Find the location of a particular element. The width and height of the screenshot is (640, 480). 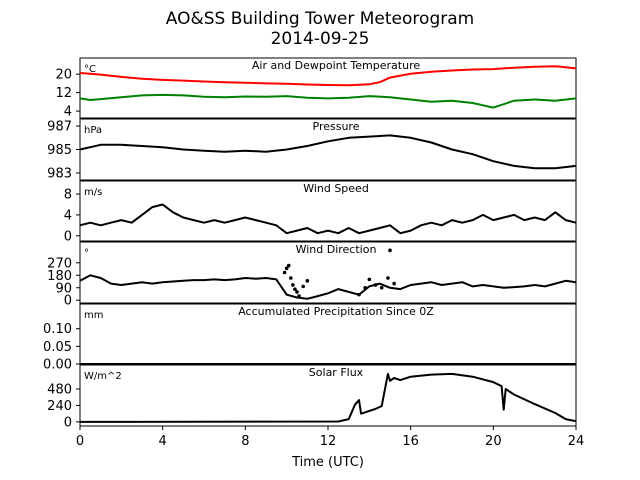

y-tick-label: 12 is located at coordinates (63, 93).